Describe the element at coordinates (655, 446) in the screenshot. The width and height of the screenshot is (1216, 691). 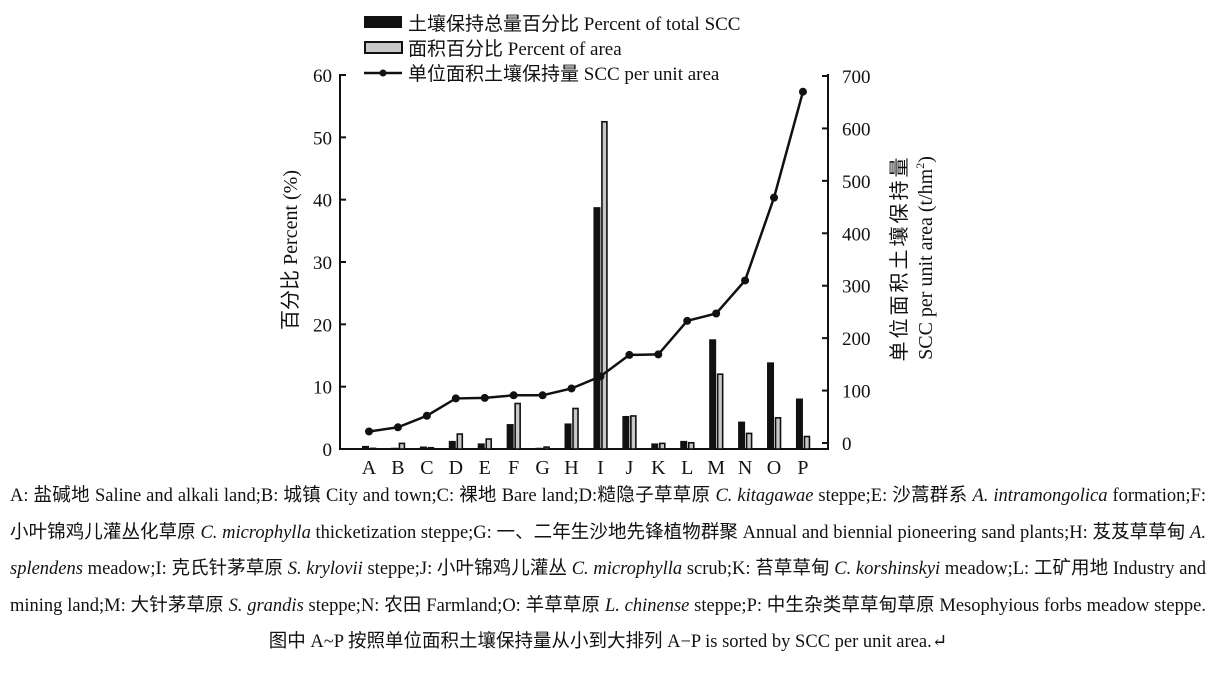
I see `bar-total-scc-K` at that location.